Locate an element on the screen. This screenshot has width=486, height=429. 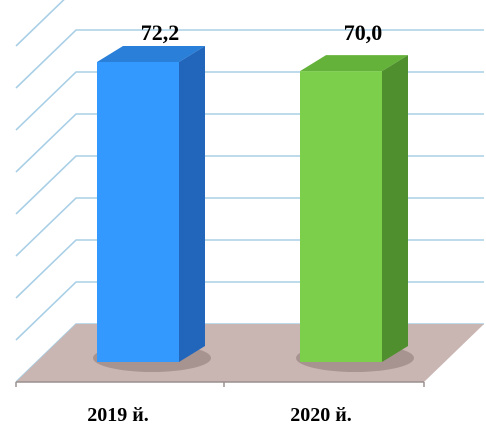
category-label-2020: 2020 й. is located at coordinates (321, 415).